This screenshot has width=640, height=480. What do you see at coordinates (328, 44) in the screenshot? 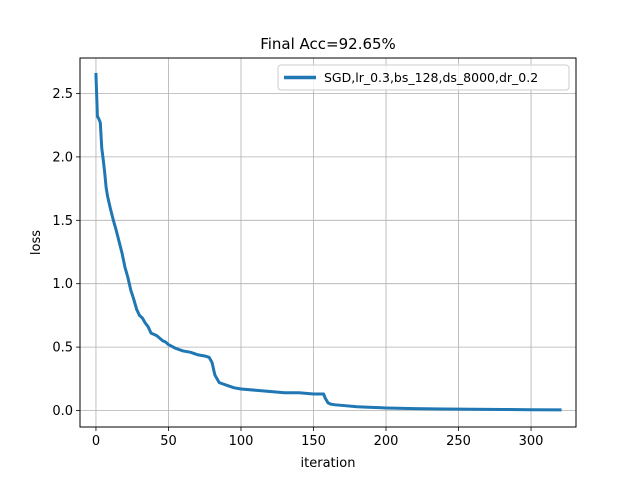
I see `chart-title: Final Acc=92.65%` at bounding box center [328, 44].